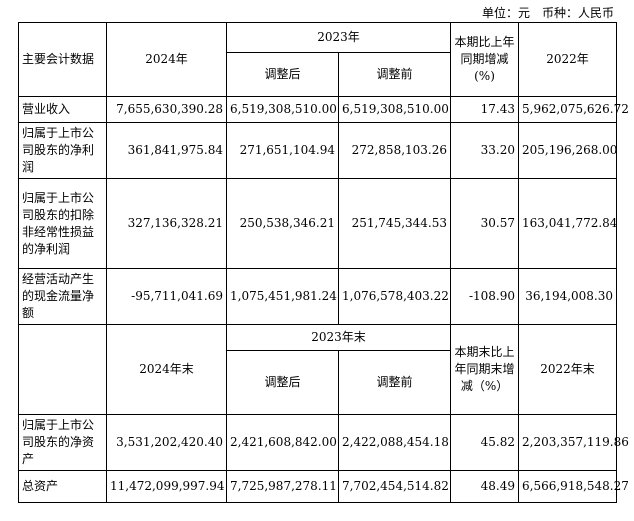  I want to click on cell-change: -108.90, so click(485, 296).